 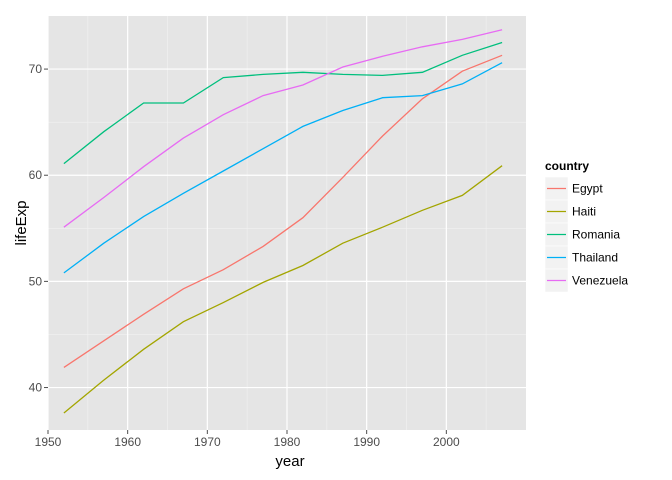 I want to click on legend-label: Thailand, so click(x=595, y=258).